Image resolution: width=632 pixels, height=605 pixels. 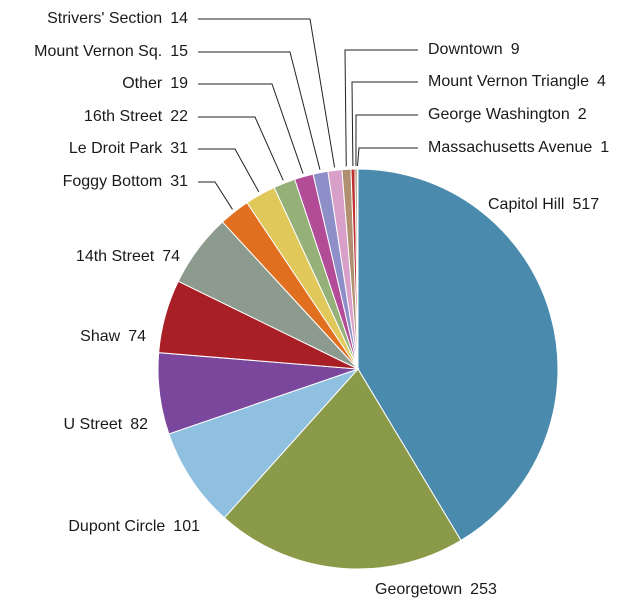 What do you see at coordinates (139, 424) in the screenshot?
I see `label-value: 82` at bounding box center [139, 424].